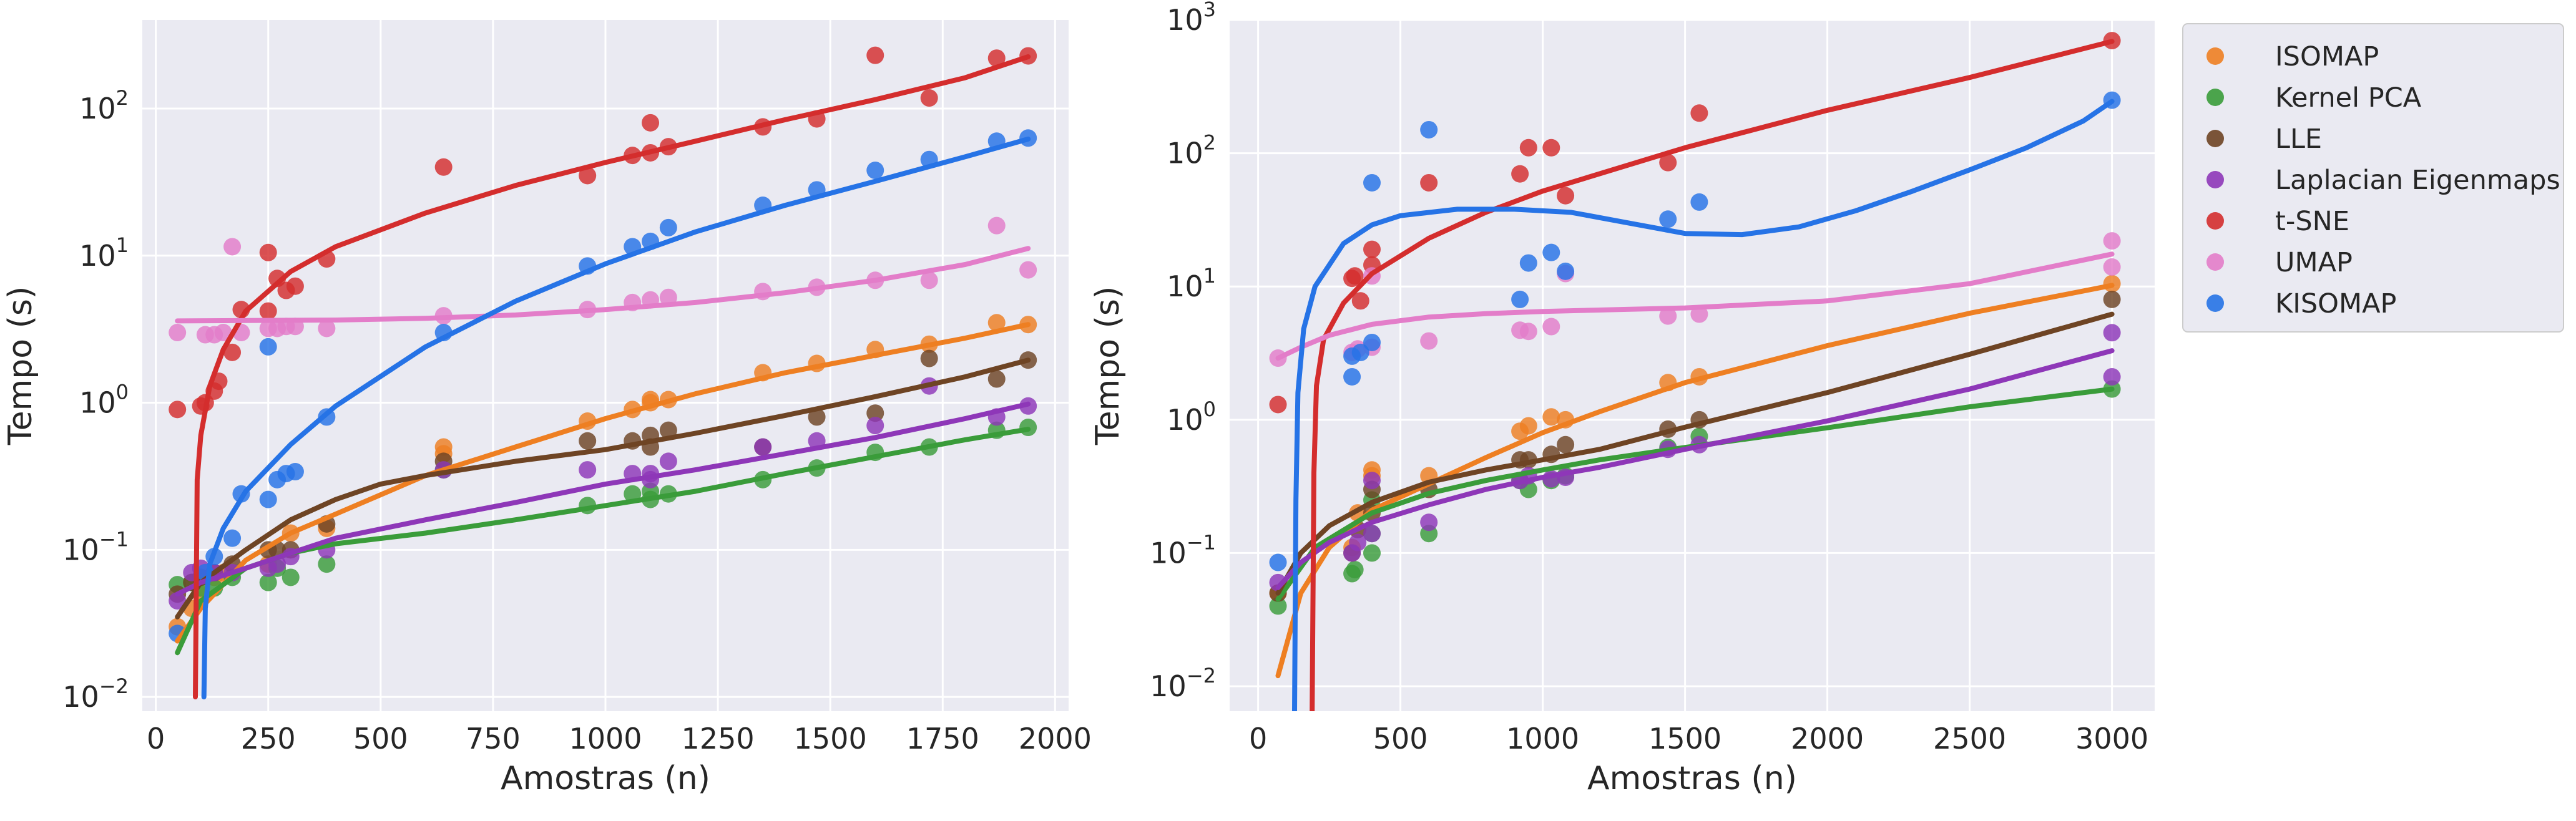 This screenshot has height=821, width=2576. What do you see at coordinates (156, 738) in the screenshot?
I see `left-x-tick-label: 0` at bounding box center [156, 738].